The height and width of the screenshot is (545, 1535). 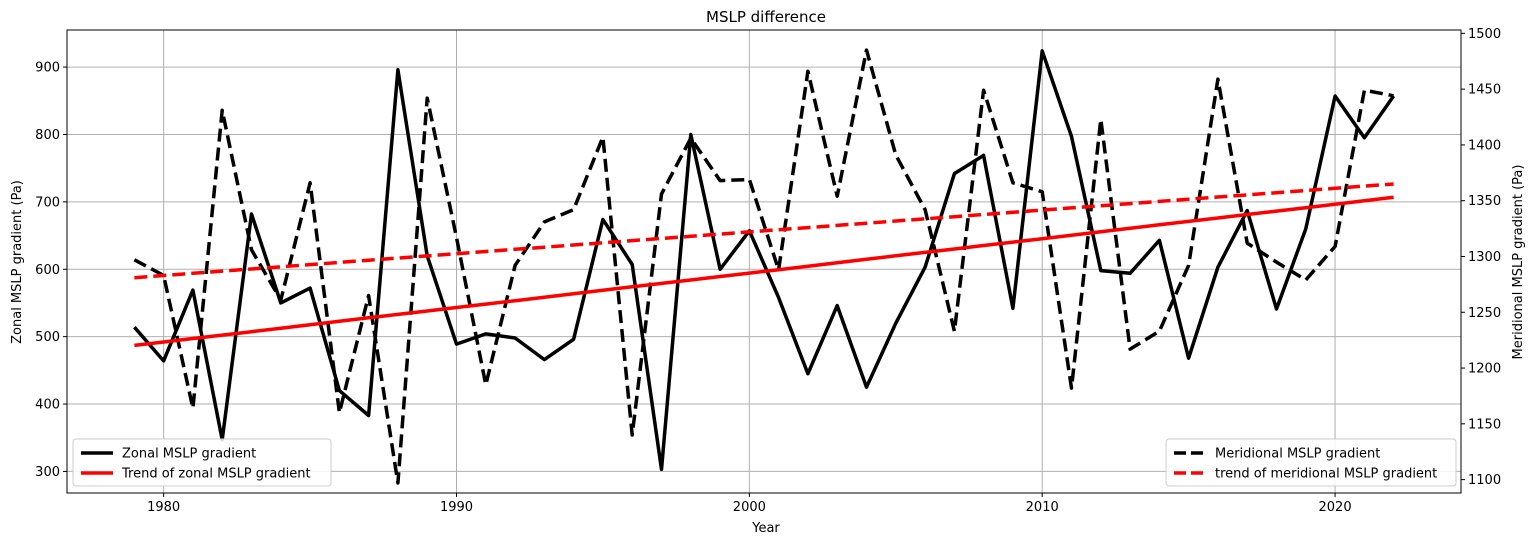 I want to click on y-axis-right-label: Meridional MSLP gradient (Pa), so click(x=1518, y=262).